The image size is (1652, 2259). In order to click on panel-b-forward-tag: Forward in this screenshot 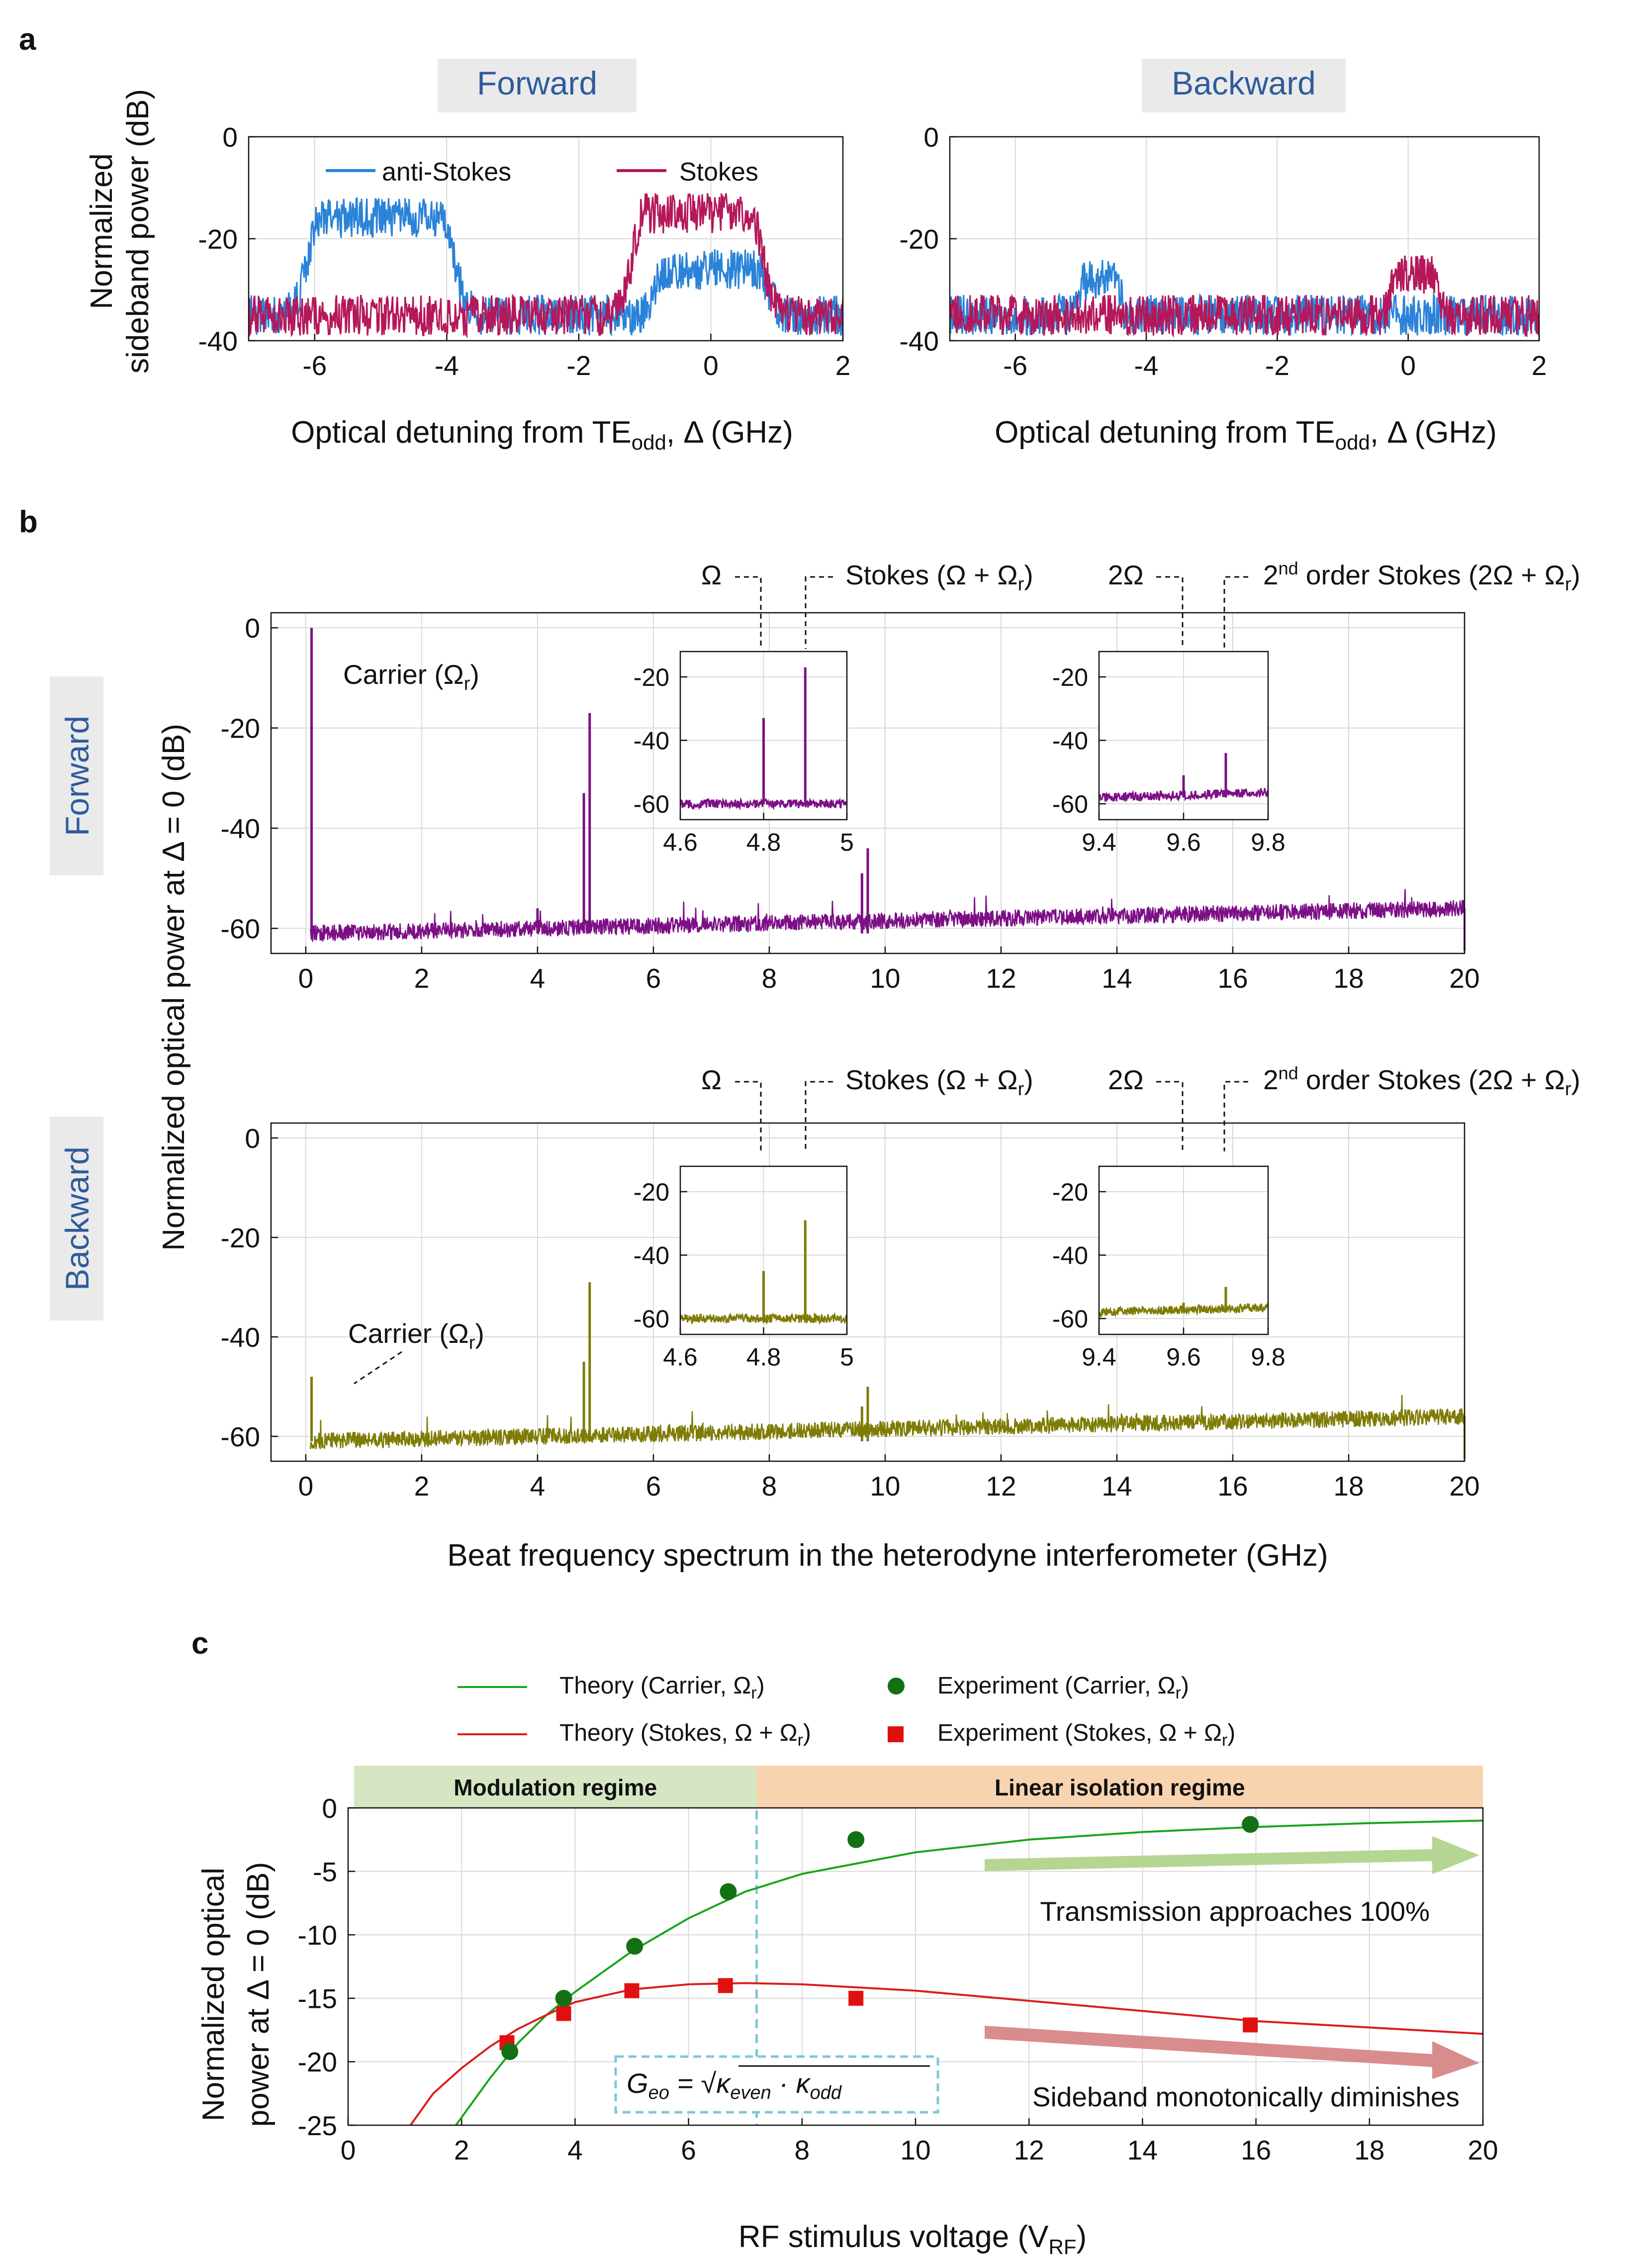, I will do `click(76, 775)`.